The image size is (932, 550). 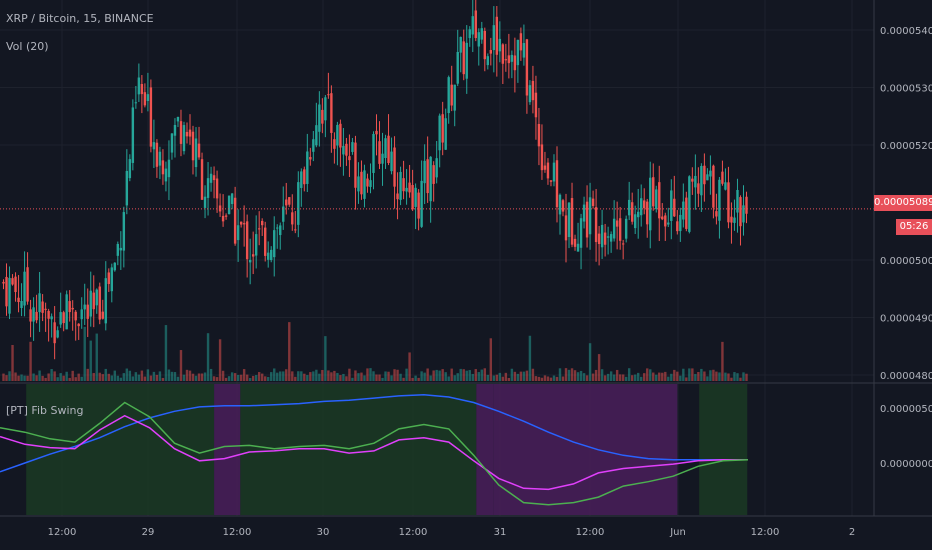 I want to click on indicator-title: [PT] Fib Swing, so click(x=45, y=410).